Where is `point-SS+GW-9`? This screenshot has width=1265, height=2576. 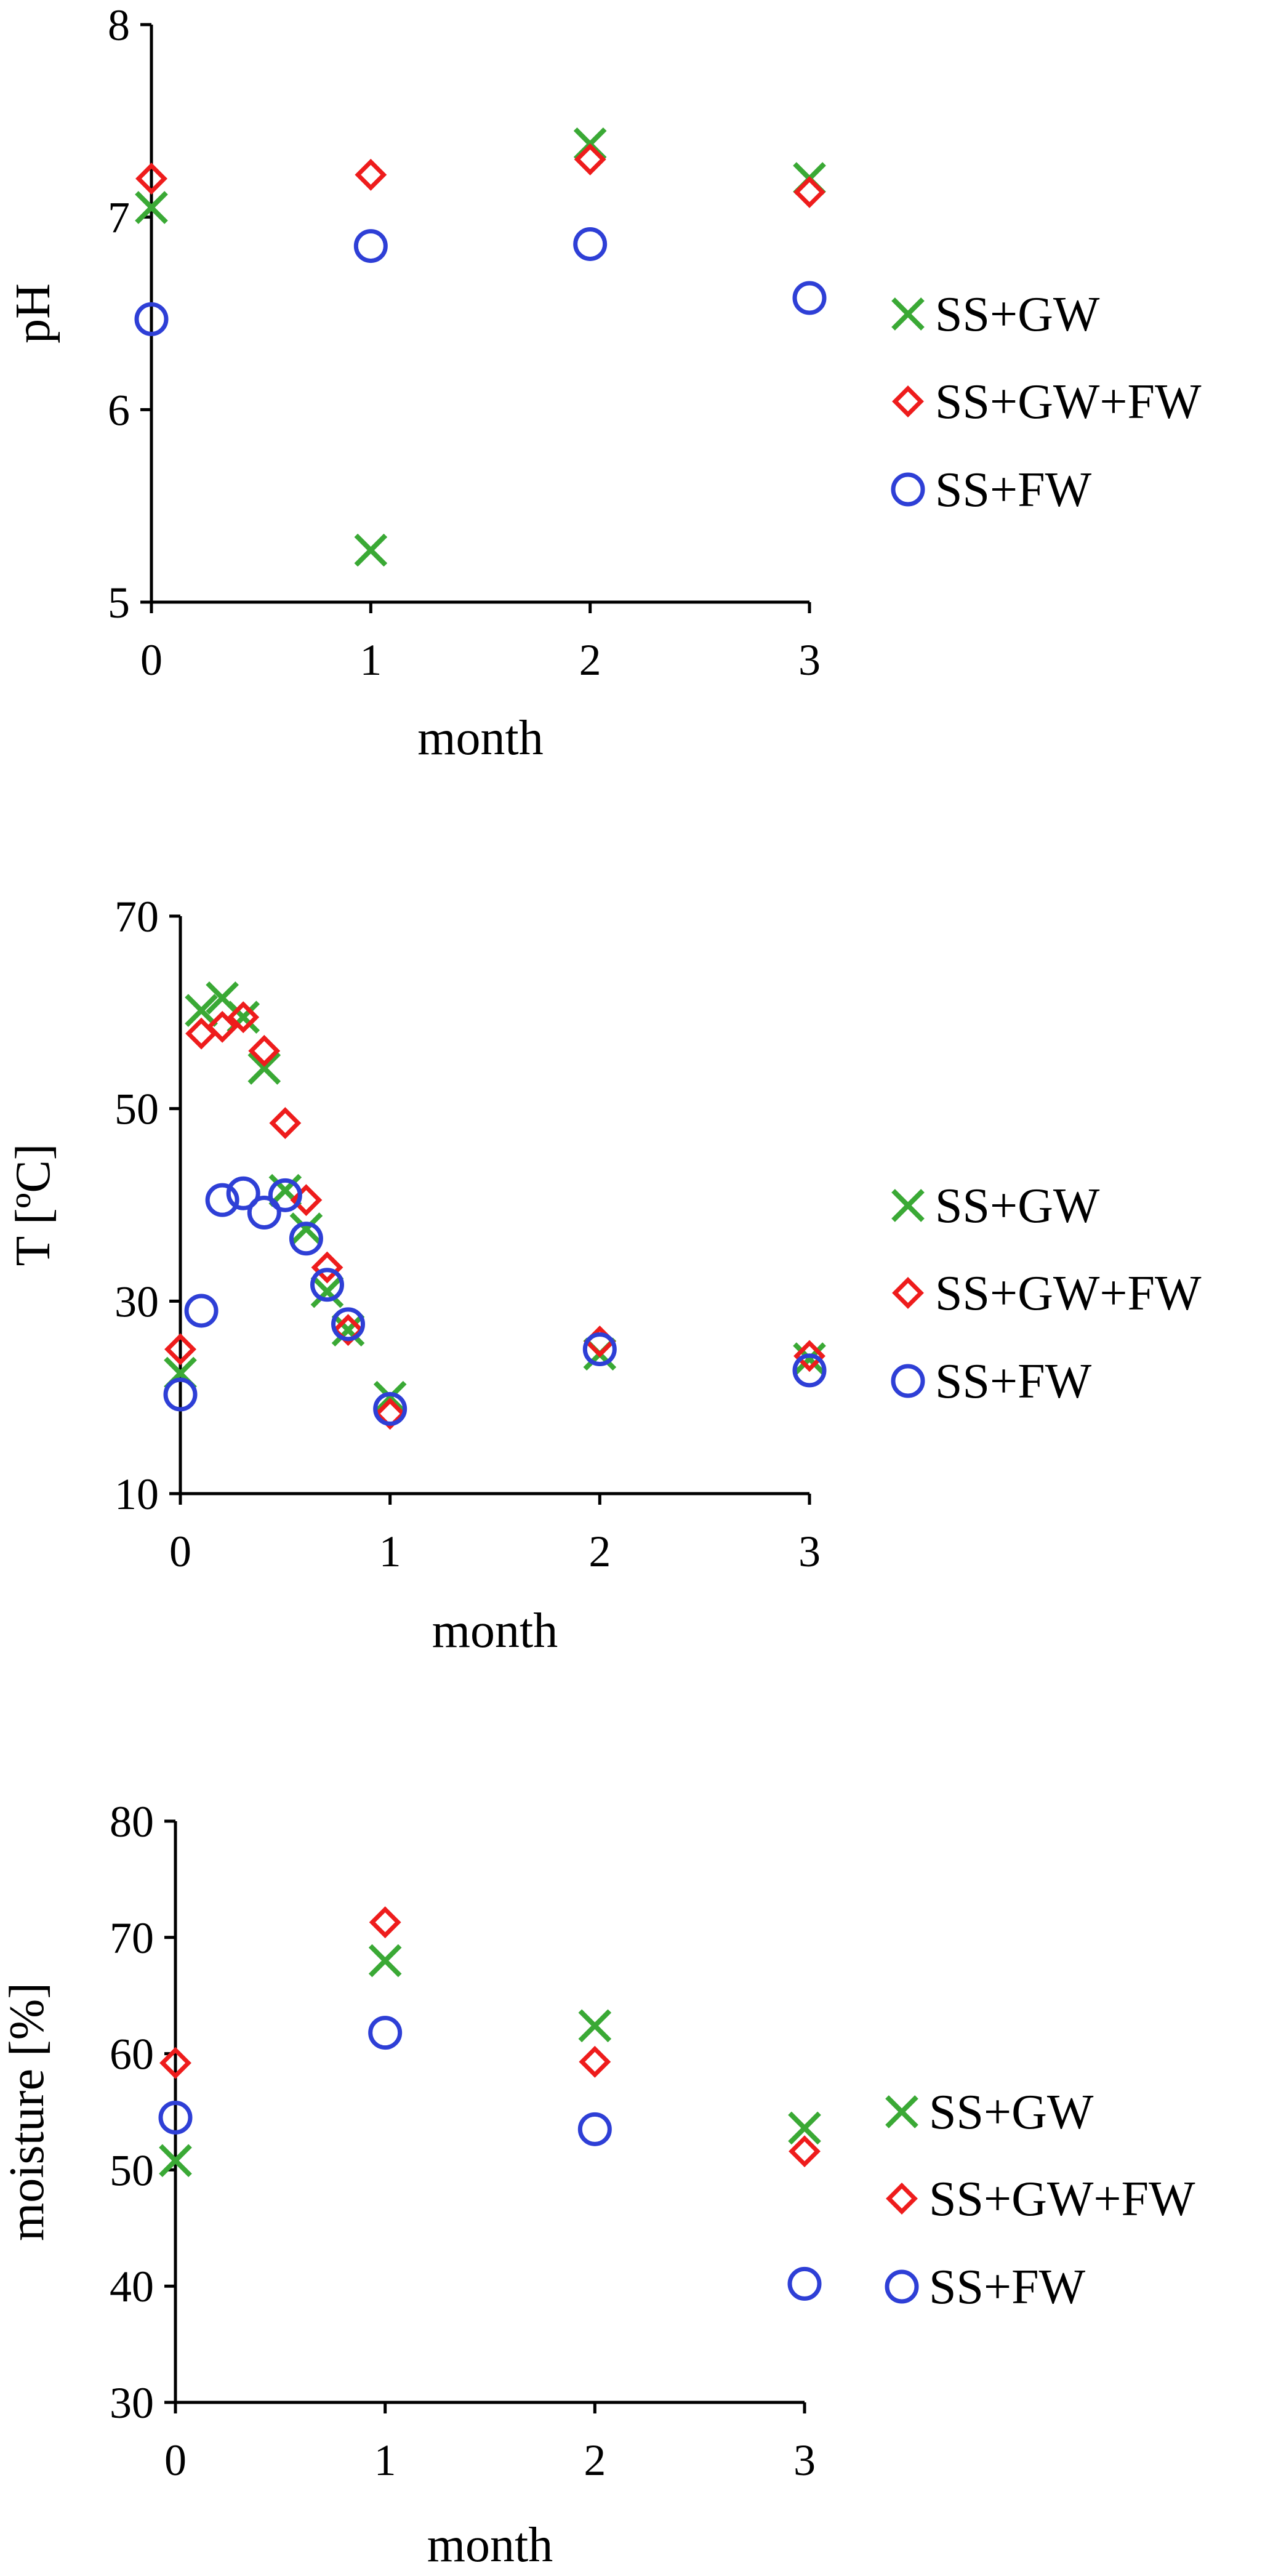
point-SS+GW-9 is located at coordinates (390, 1397).